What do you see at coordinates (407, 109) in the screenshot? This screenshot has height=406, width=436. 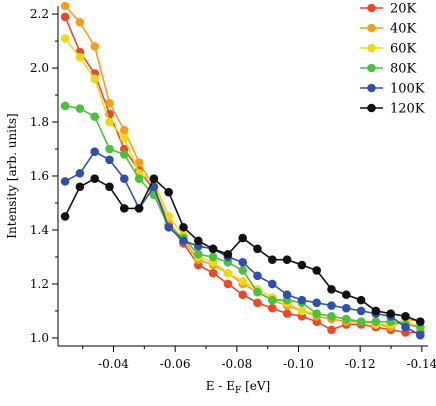 I see `legend-label: 120K` at bounding box center [407, 109].